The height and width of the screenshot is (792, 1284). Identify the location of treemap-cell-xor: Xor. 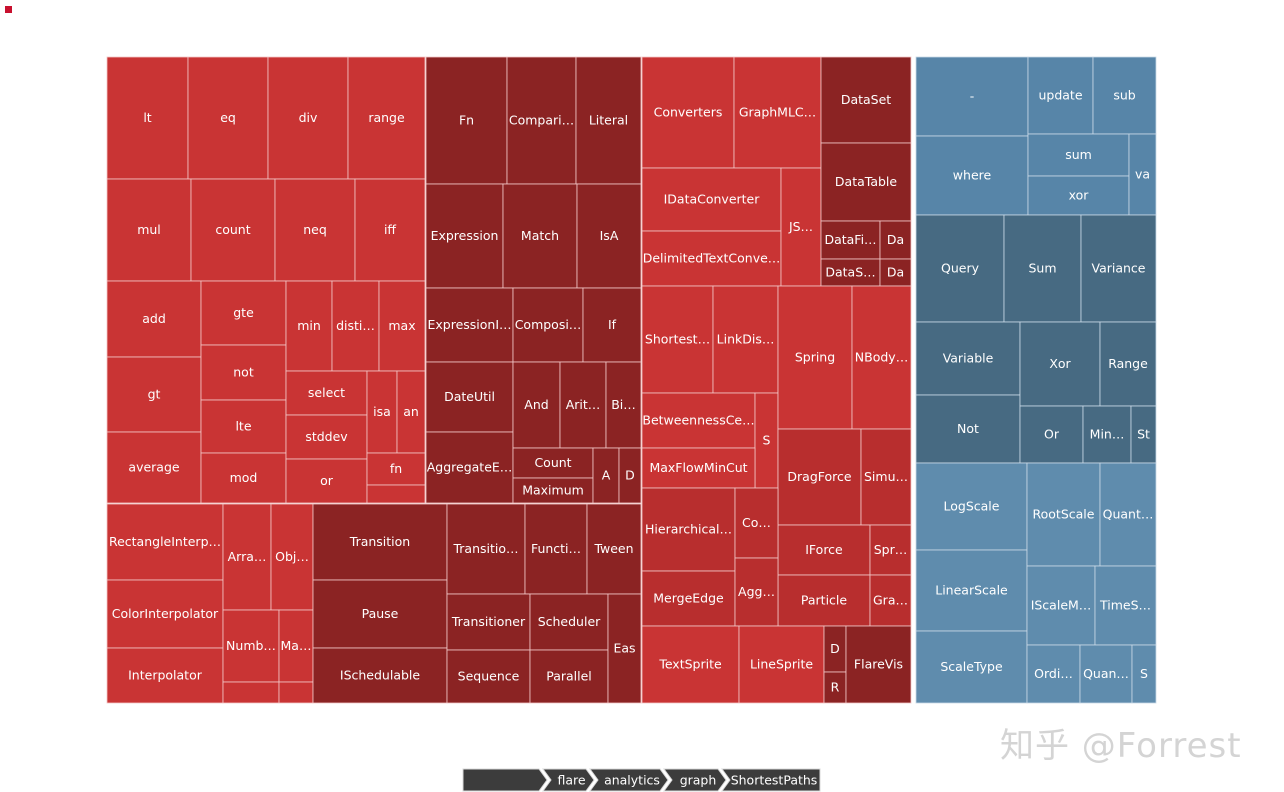
(1060, 364).